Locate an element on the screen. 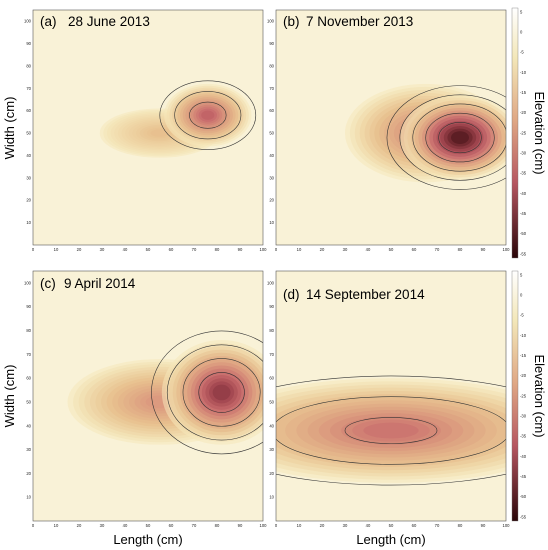 The width and height of the screenshot is (548, 550). colorbar-tick-label: -55 is located at coordinates (523, 253).